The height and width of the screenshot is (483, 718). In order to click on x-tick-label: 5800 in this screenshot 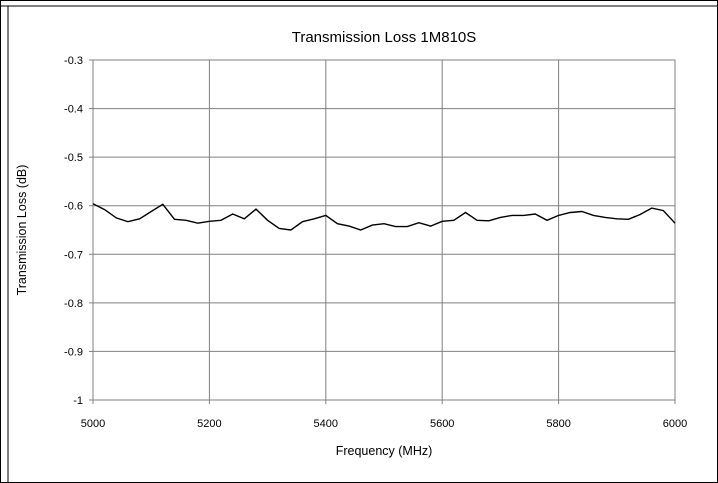, I will do `click(558, 424)`.